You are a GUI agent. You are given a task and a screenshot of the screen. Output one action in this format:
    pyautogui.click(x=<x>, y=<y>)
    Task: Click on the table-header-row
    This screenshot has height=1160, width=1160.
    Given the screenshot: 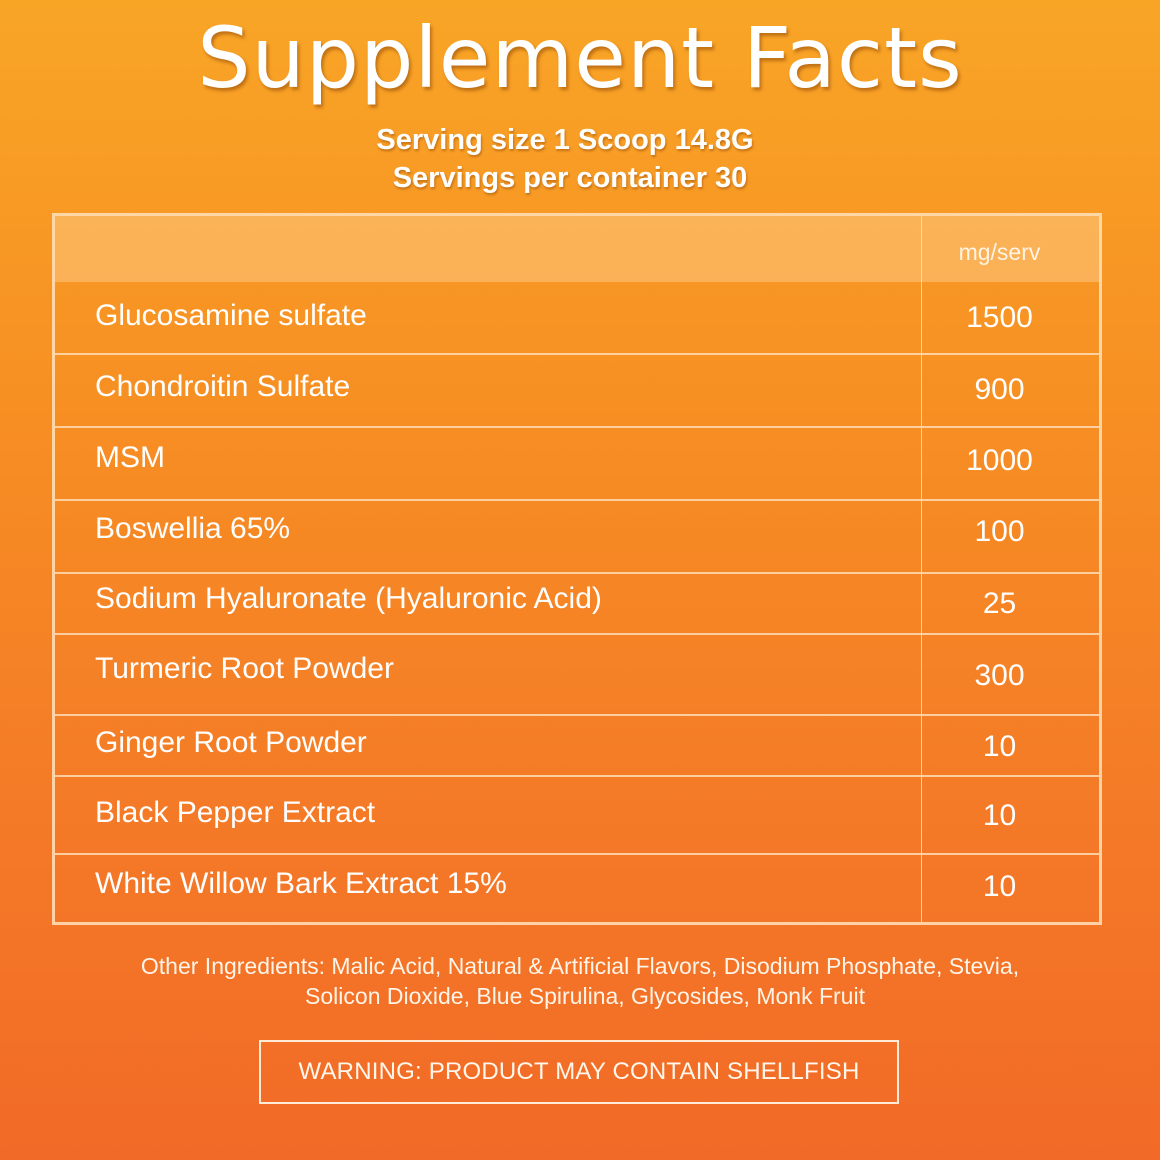 What is the action you would take?
    pyautogui.click(x=577, y=249)
    